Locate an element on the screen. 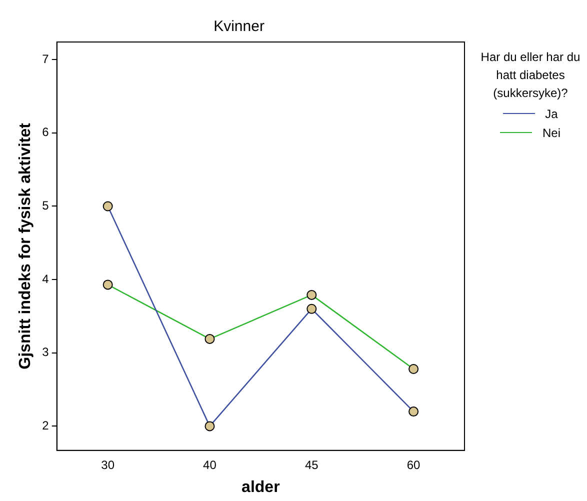 The height and width of the screenshot is (501, 587). y-tick-label: 3 is located at coordinates (46, 352).